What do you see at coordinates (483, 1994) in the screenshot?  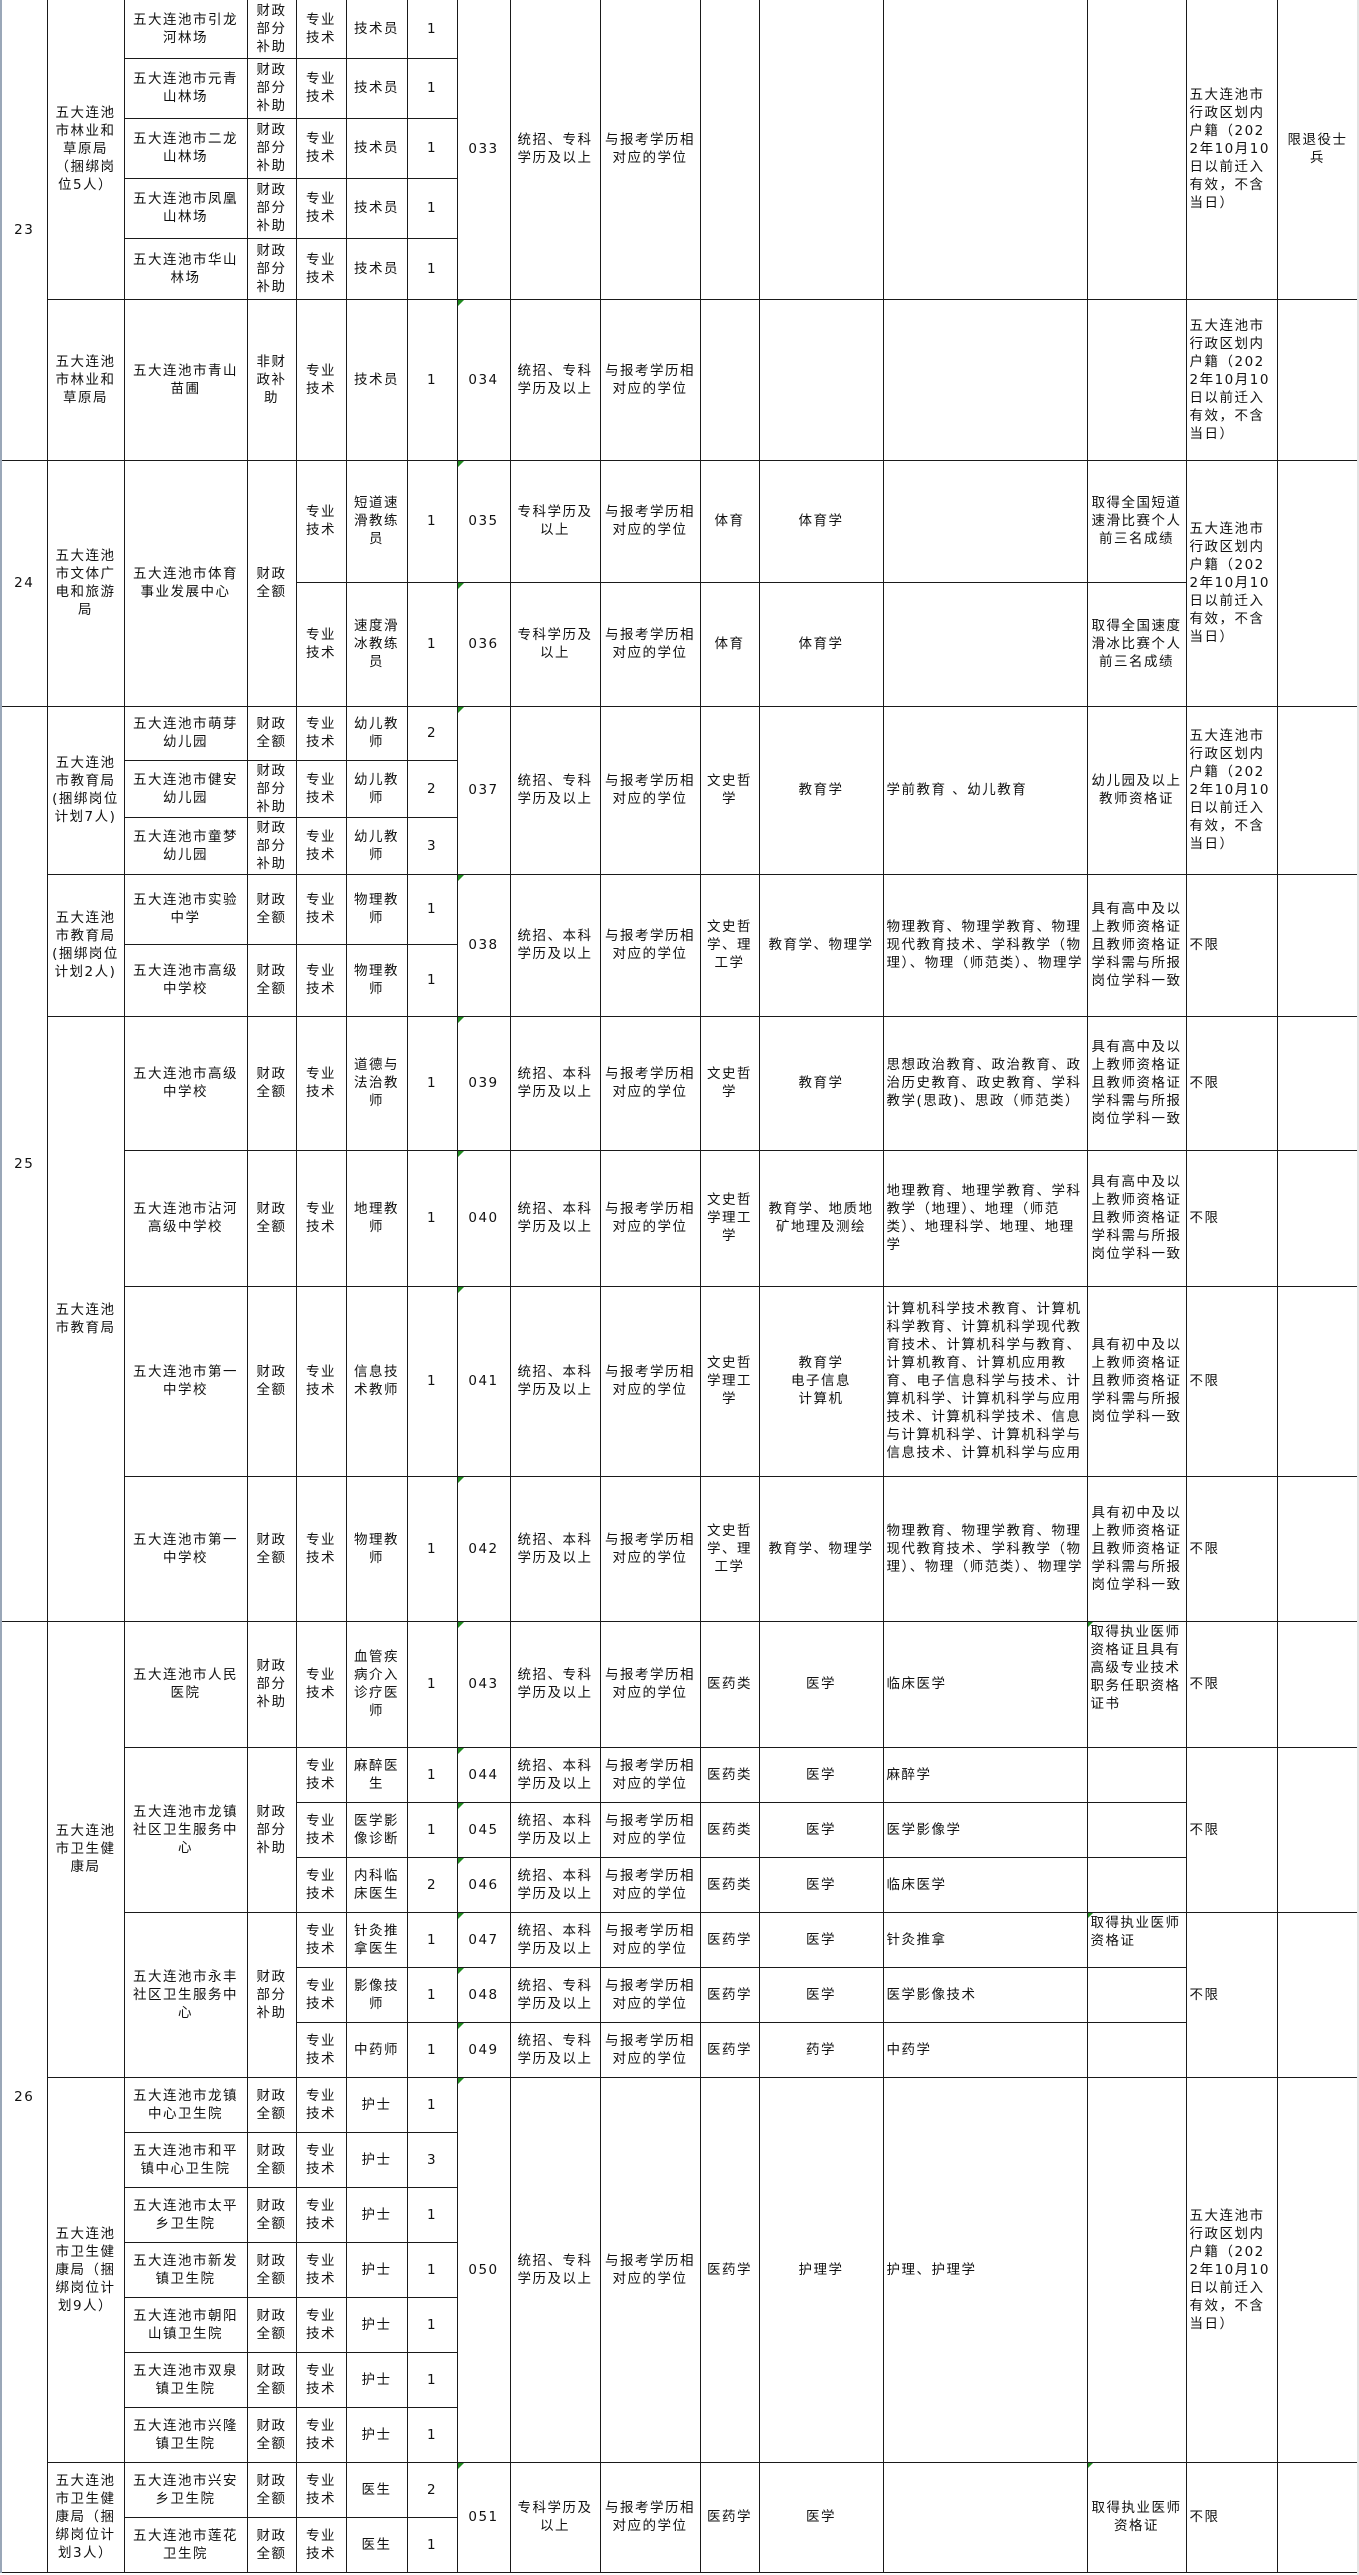 I see `position-code-cell: 048` at bounding box center [483, 1994].